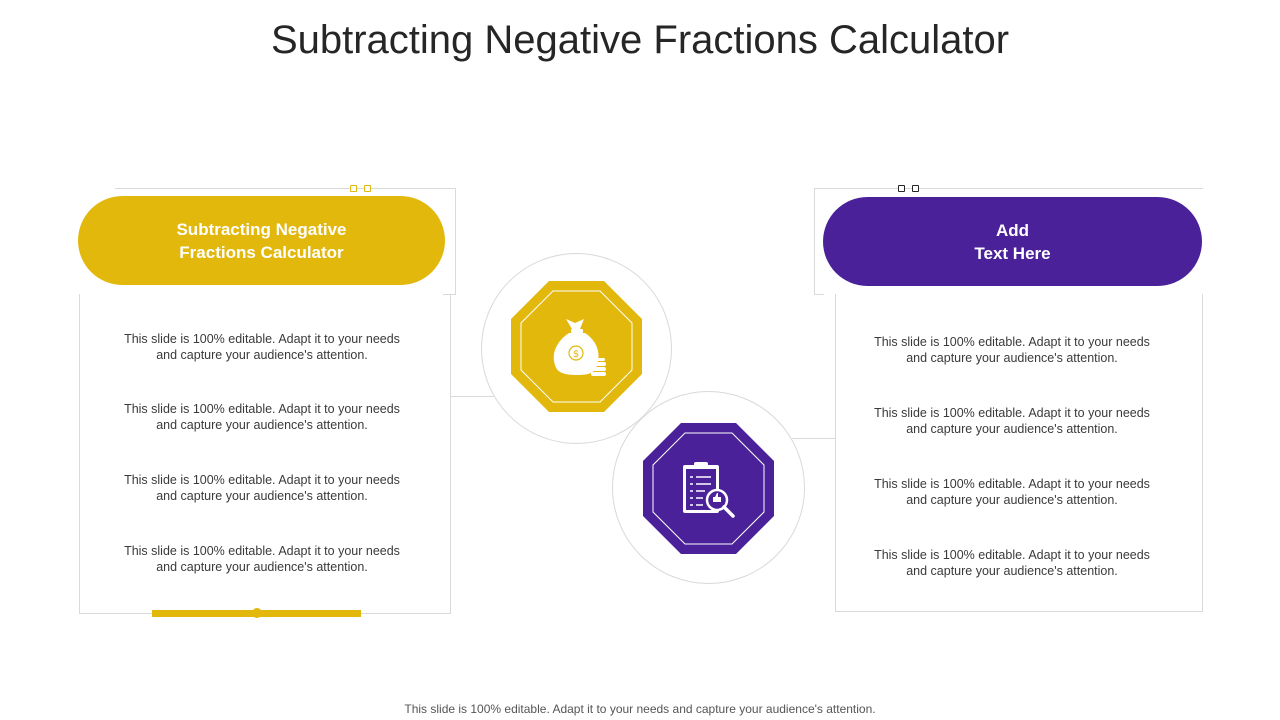  Describe the element at coordinates (257, 613) in the screenshot. I see `left-accent-dot` at that location.